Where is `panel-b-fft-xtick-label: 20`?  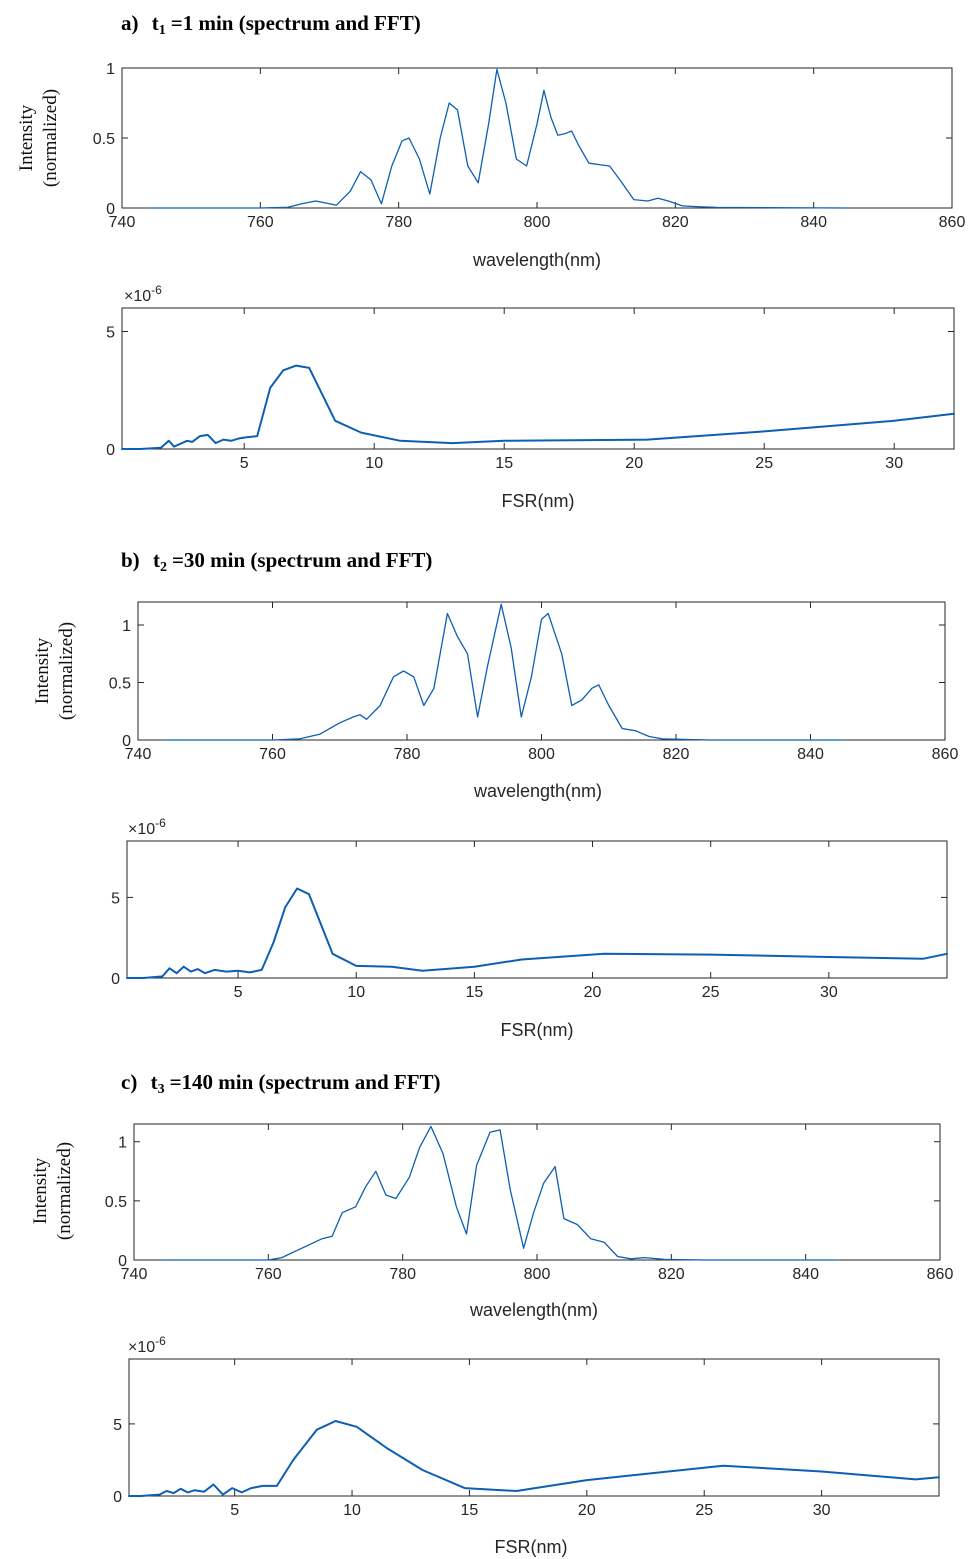 panel-b-fft-xtick-label: 20 is located at coordinates (593, 992).